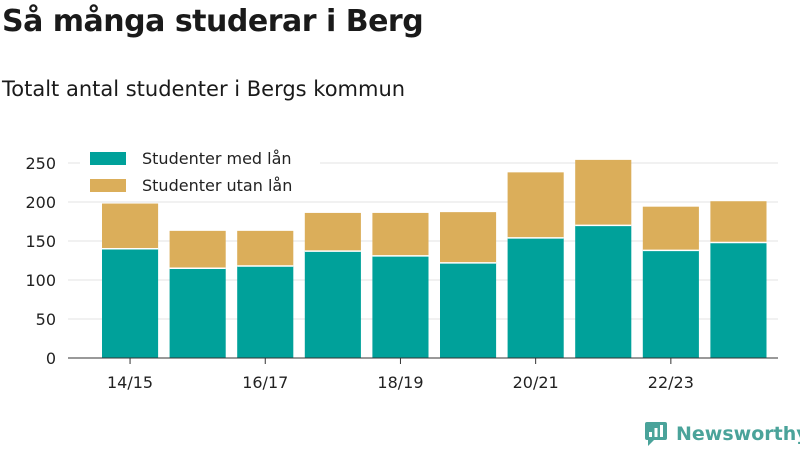 This screenshot has width=800, height=450. What do you see at coordinates (40, 261) in the screenshot?
I see `y-axis-ticks: 0 50 100 150 200 250` at bounding box center [40, 261].